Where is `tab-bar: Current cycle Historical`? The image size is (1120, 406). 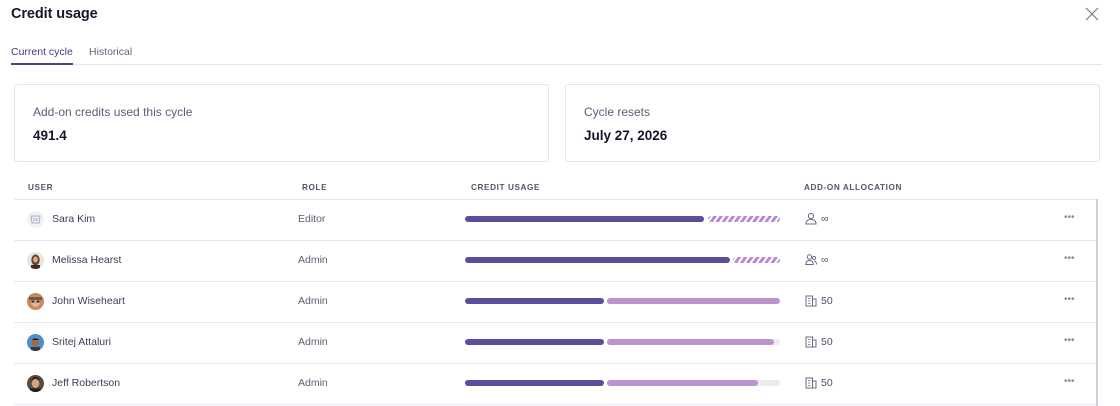
tab-bar: Current cycle Historical is located at coordinates (556, 52).